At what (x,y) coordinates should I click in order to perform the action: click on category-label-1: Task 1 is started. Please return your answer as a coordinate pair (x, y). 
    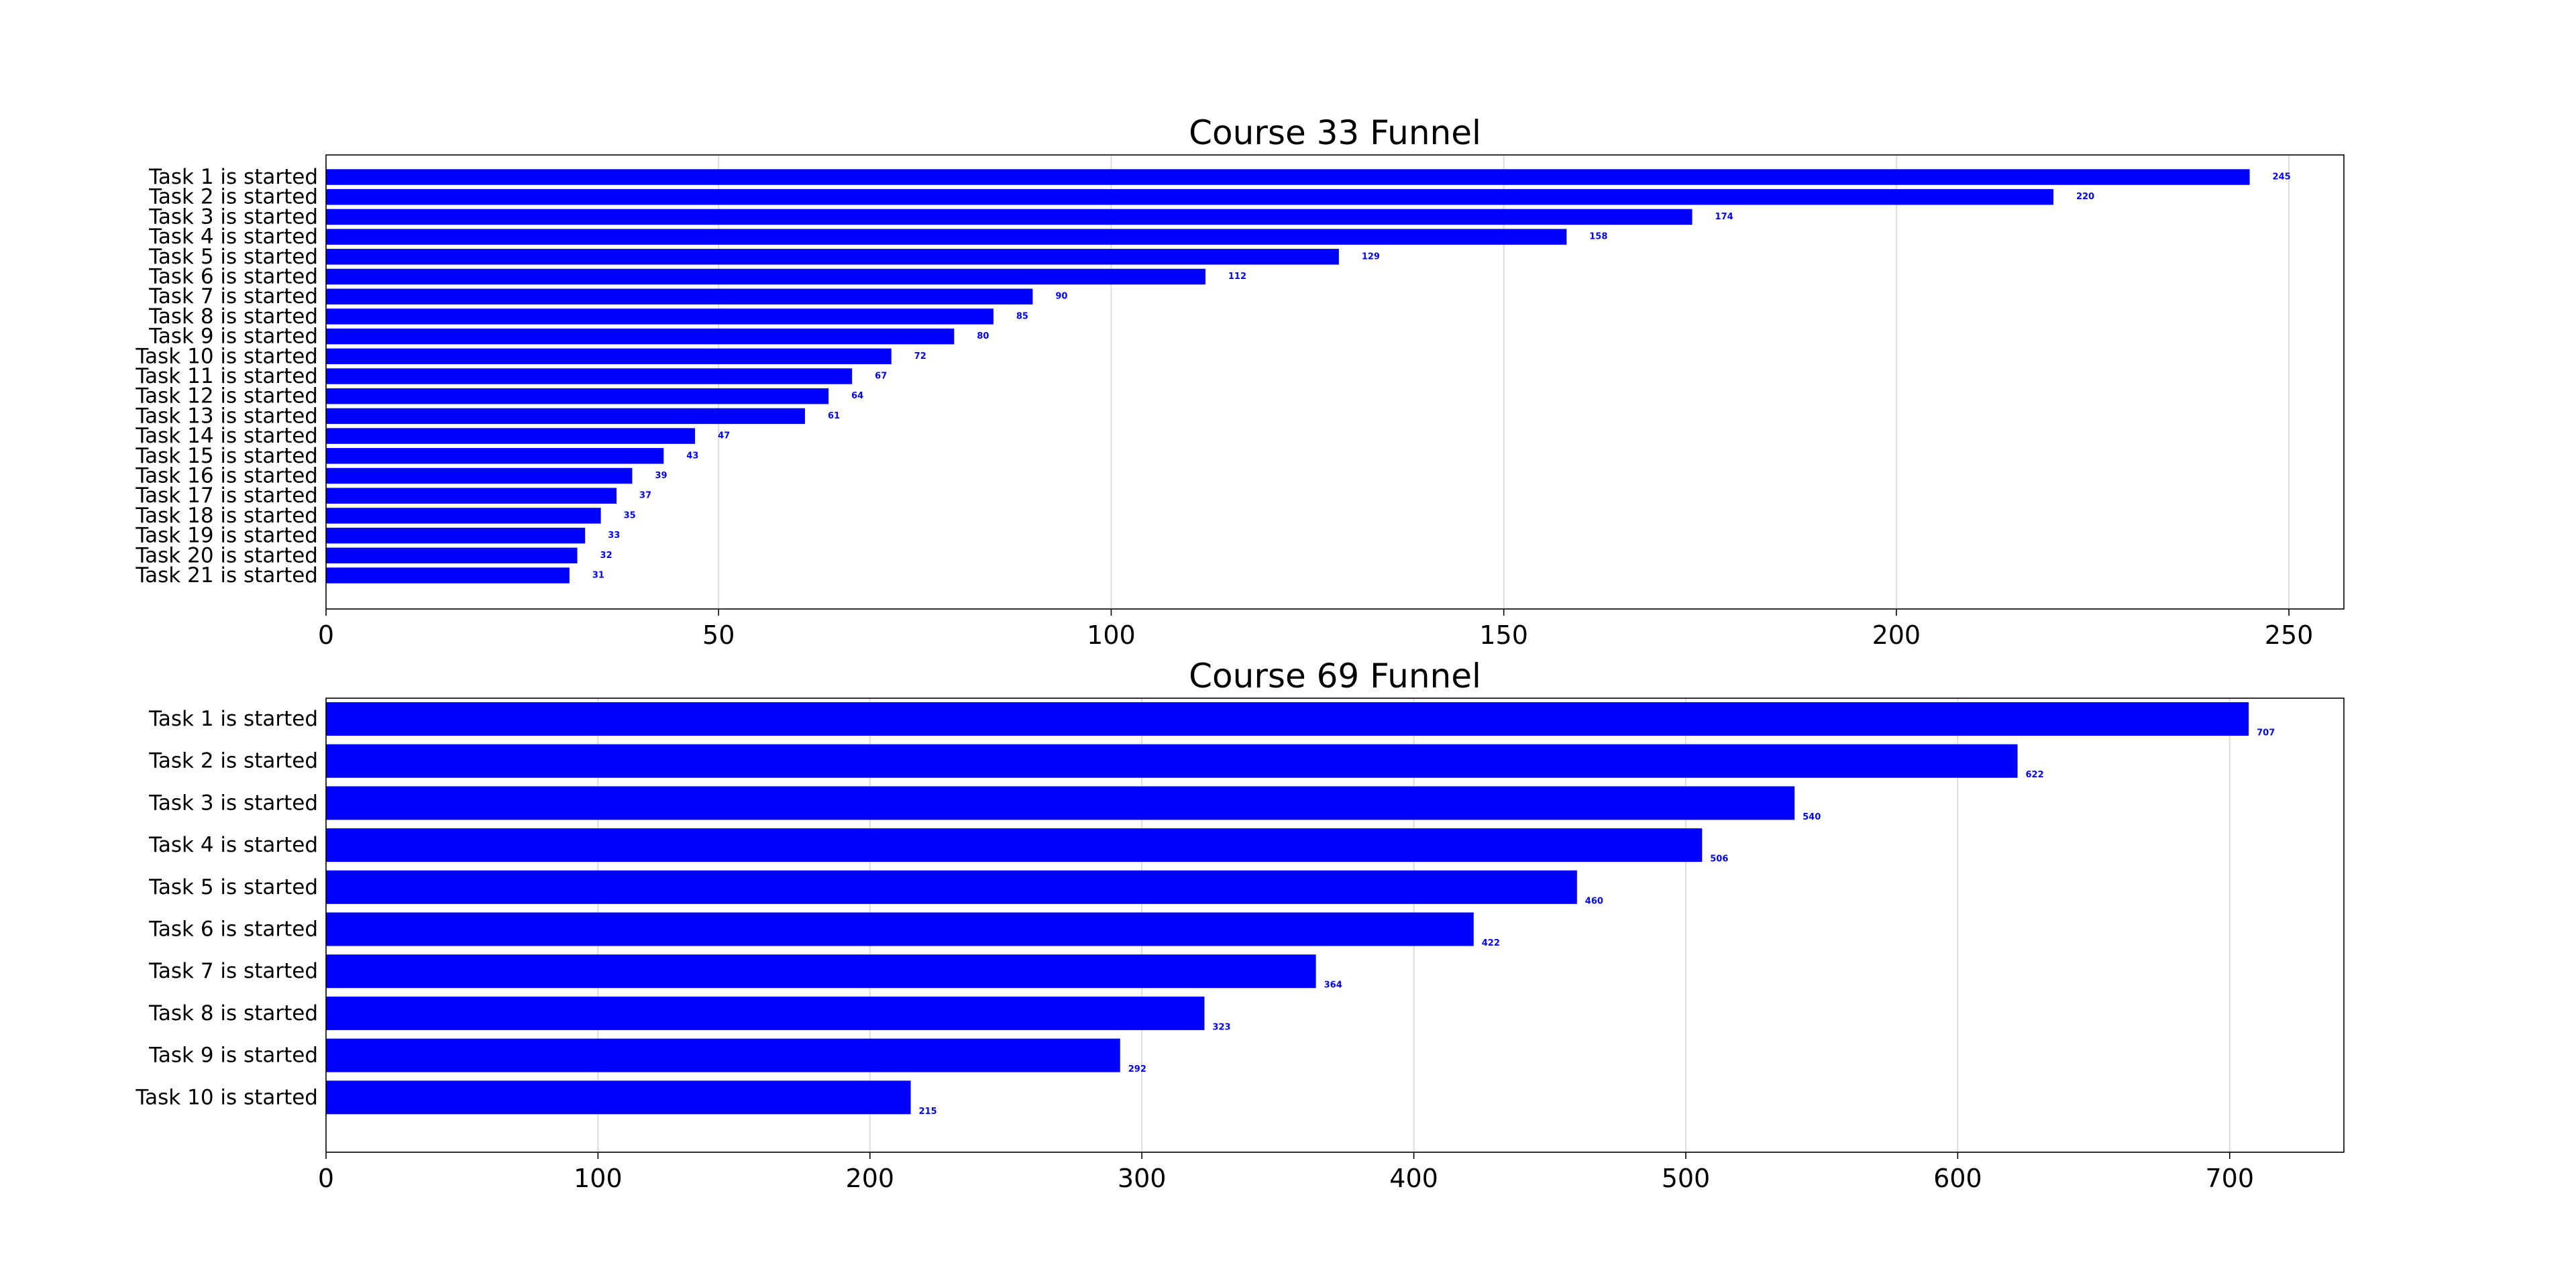
    Looking at the image, I should click on (233, 177).